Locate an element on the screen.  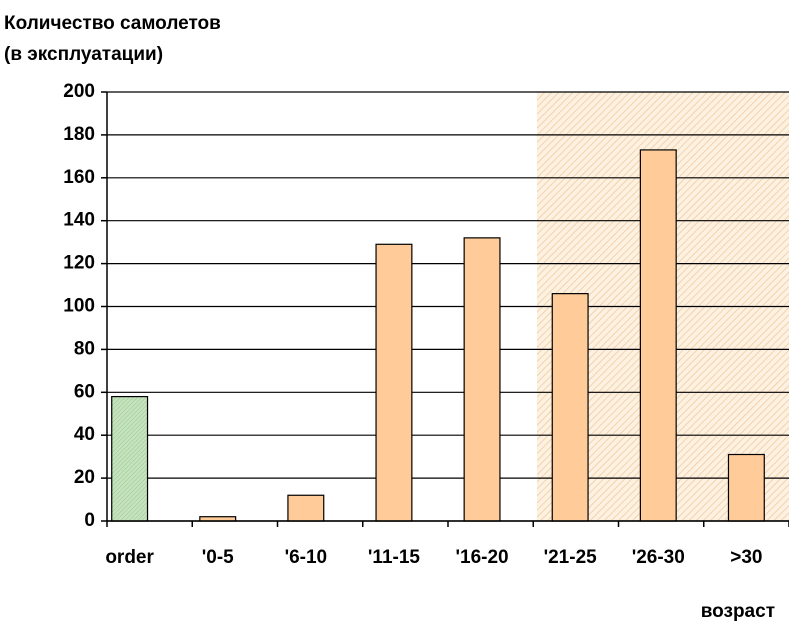
chart-title: (в эксплуатации) is located at coordinates (83, 54).